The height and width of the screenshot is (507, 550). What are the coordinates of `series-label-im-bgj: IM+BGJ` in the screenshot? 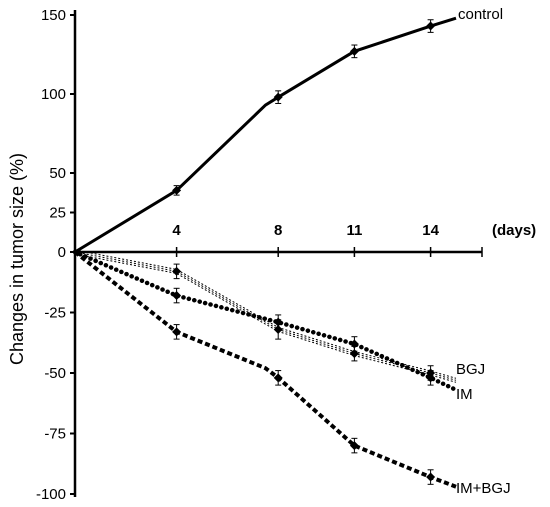 It's located at (483, 488).